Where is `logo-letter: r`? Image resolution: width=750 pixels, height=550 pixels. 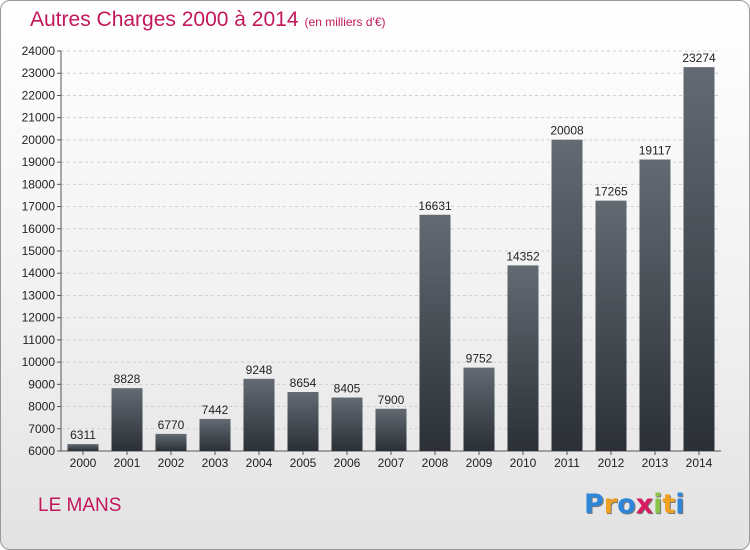 logo-letter: r is located at coordinates (610, 504).